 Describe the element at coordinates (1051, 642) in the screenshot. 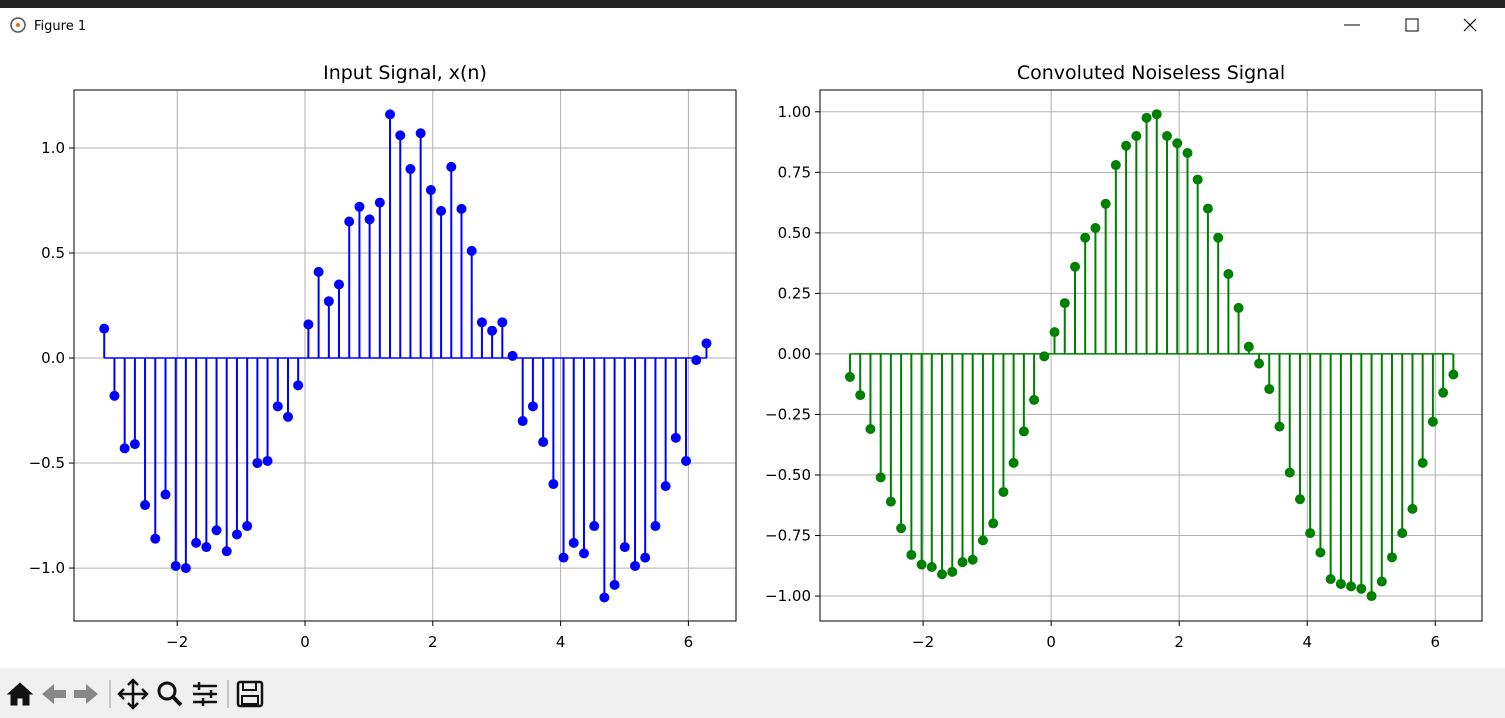

I see `x-tick-label: 0` at that location.